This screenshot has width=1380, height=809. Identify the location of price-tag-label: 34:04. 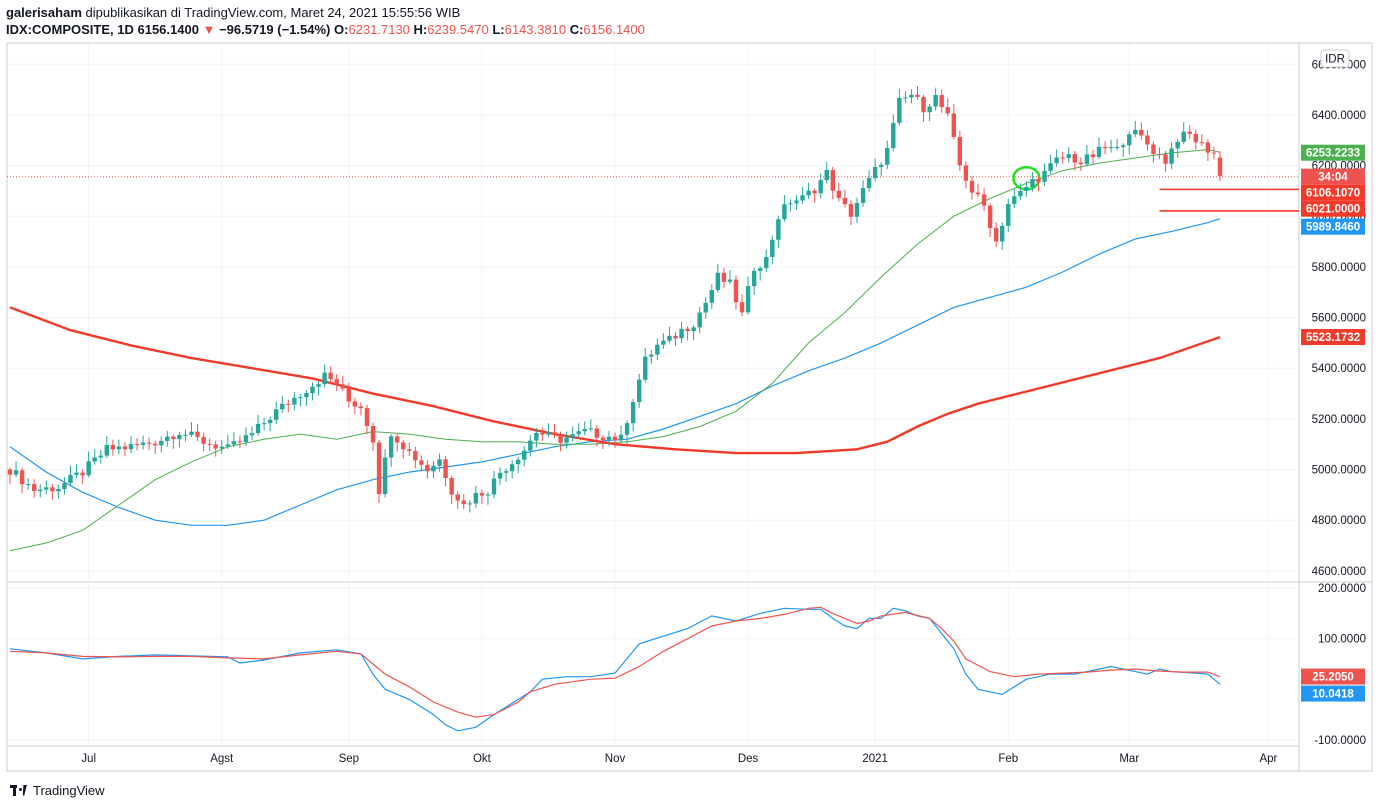
(1333, 178).